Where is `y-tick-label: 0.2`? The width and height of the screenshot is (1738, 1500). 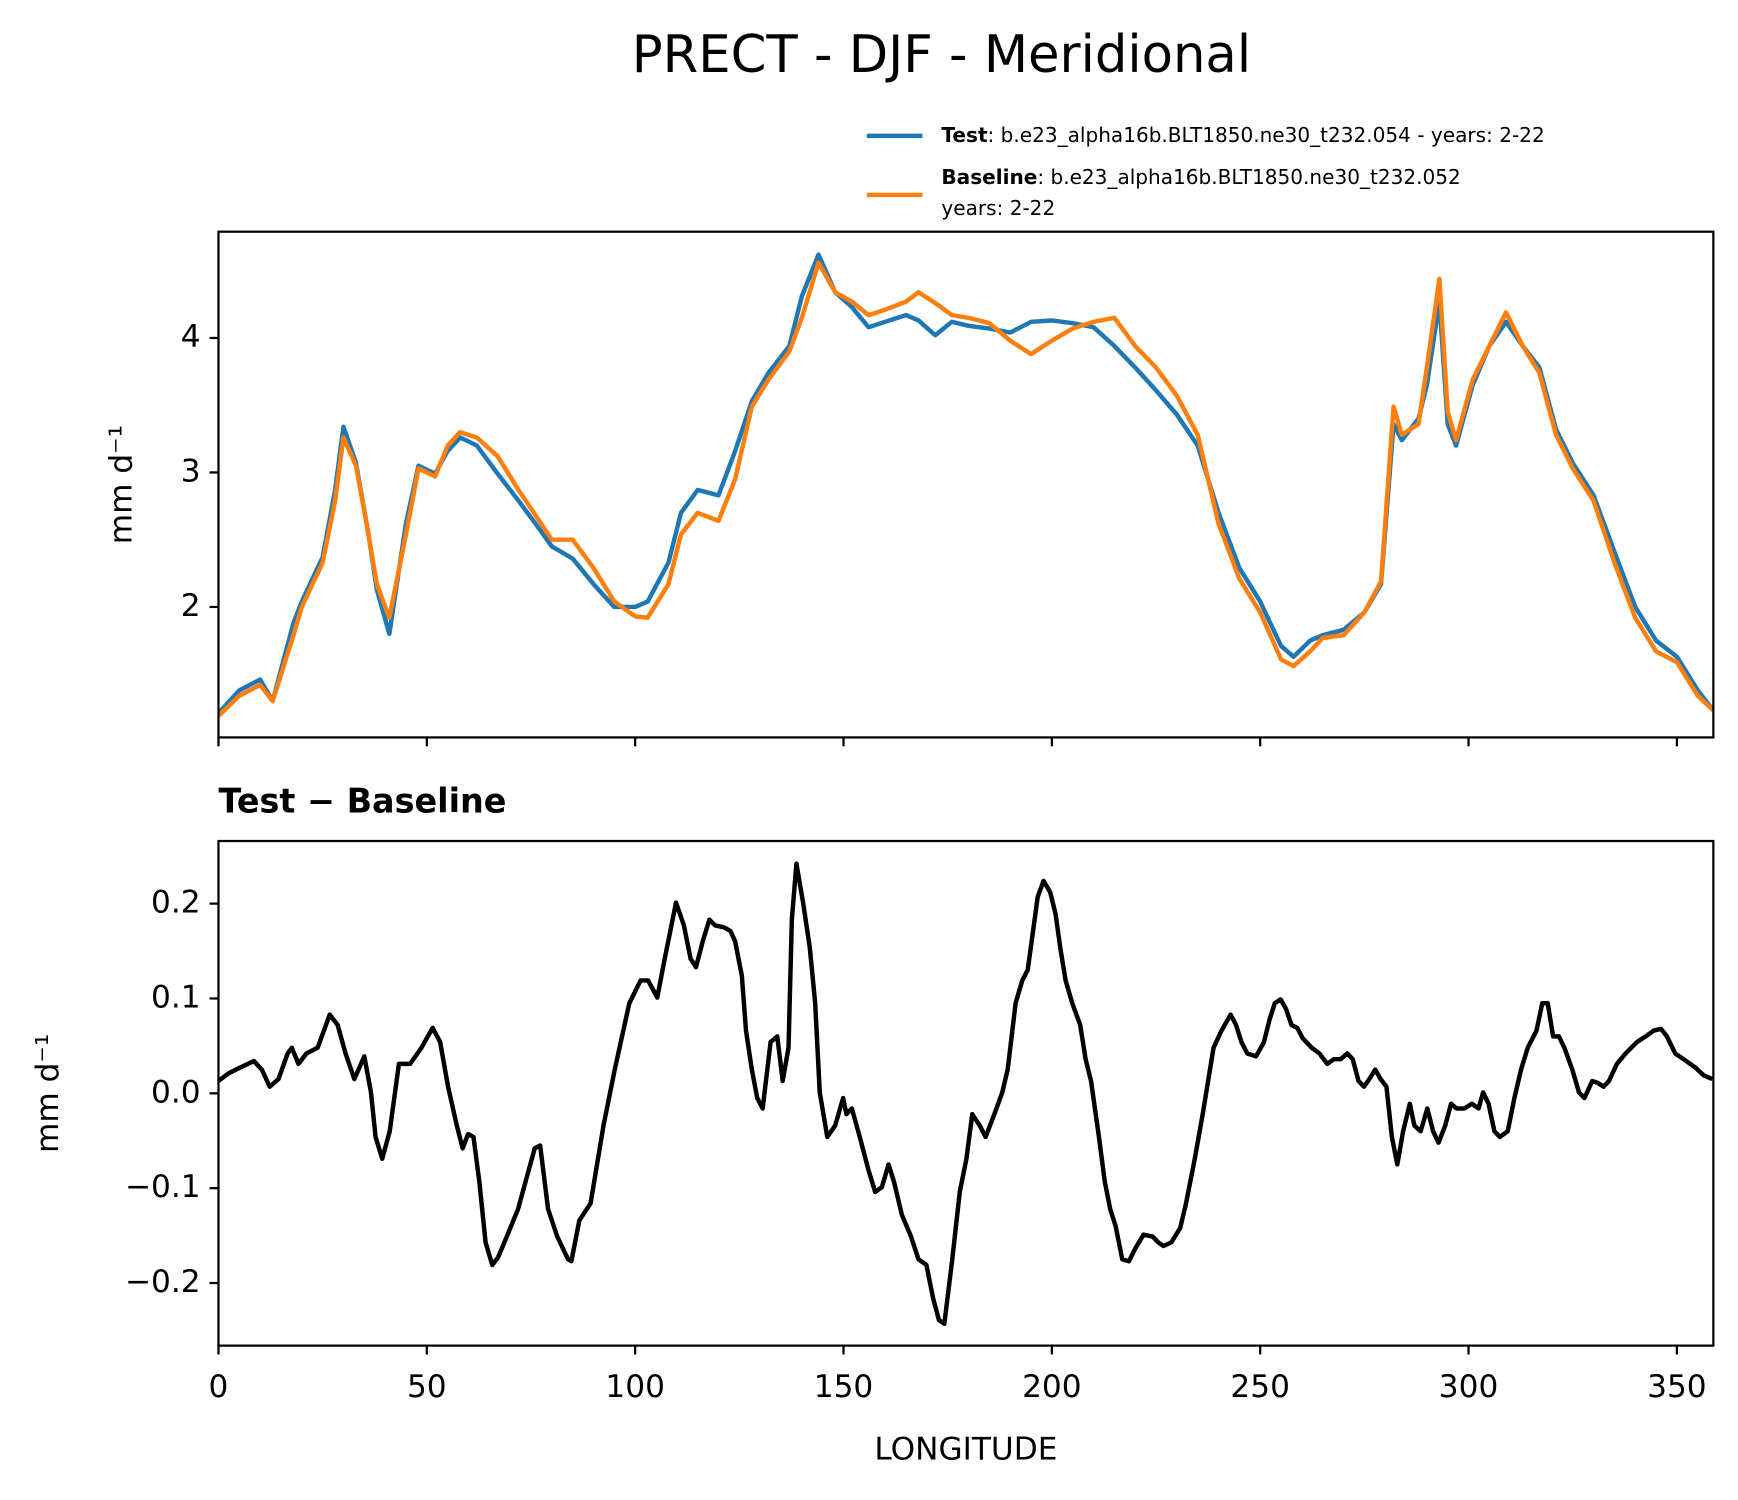
y-tick-label: 0.2 is located at coordinates (176, 903).